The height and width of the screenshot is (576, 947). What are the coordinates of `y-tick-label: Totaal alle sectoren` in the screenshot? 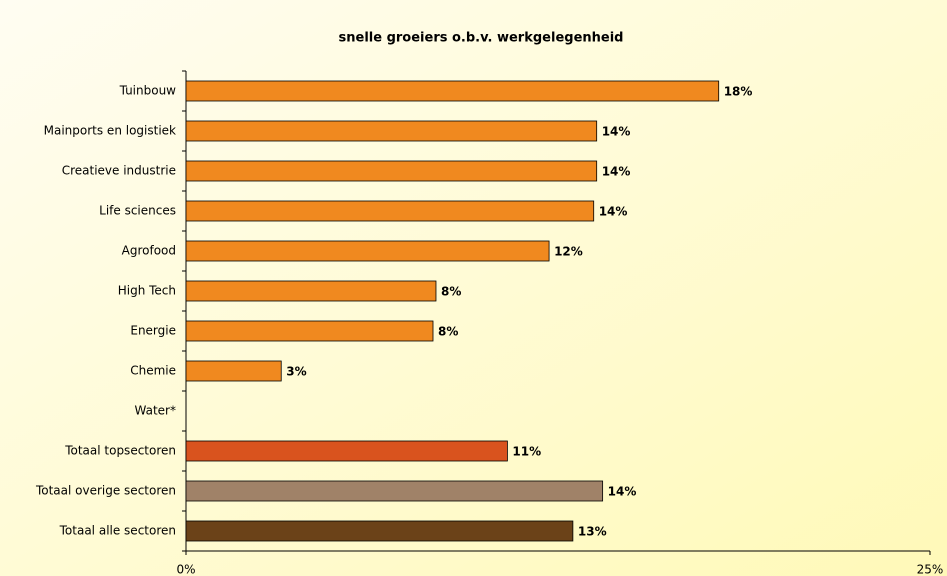 It's located at (117, 531).